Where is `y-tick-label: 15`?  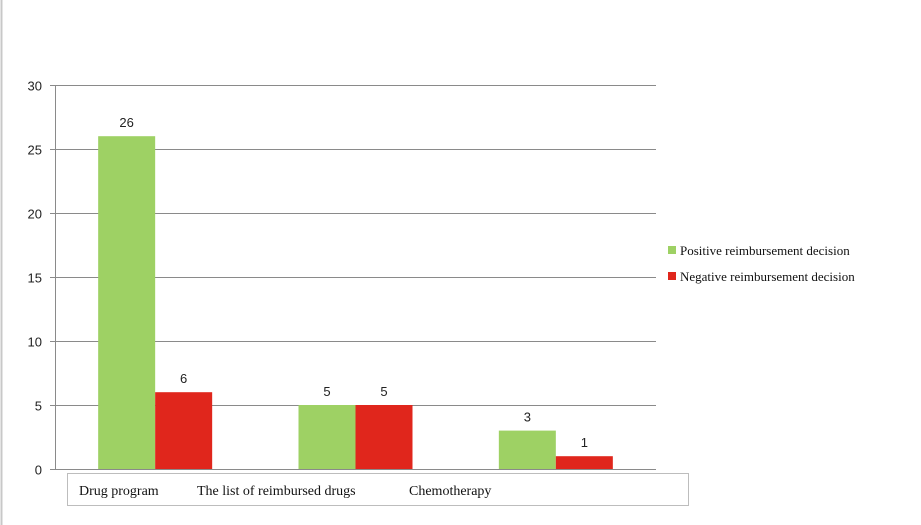 y-tick-label: 15 is located at coordinates (35, 278).